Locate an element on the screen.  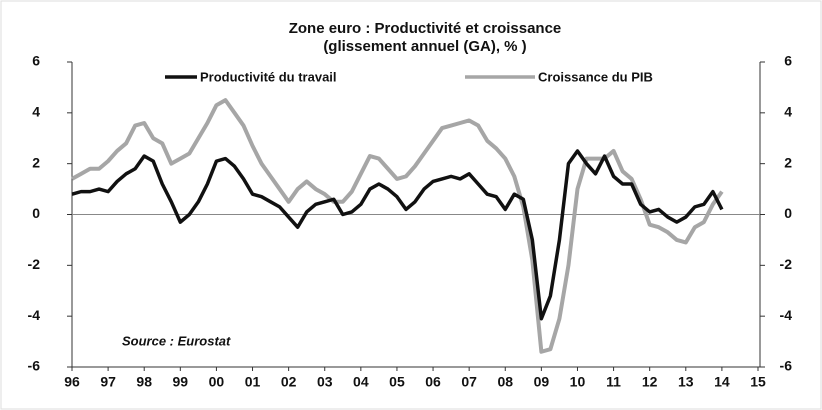
y-tick-label: -4 is located at coordinates (34, 315).